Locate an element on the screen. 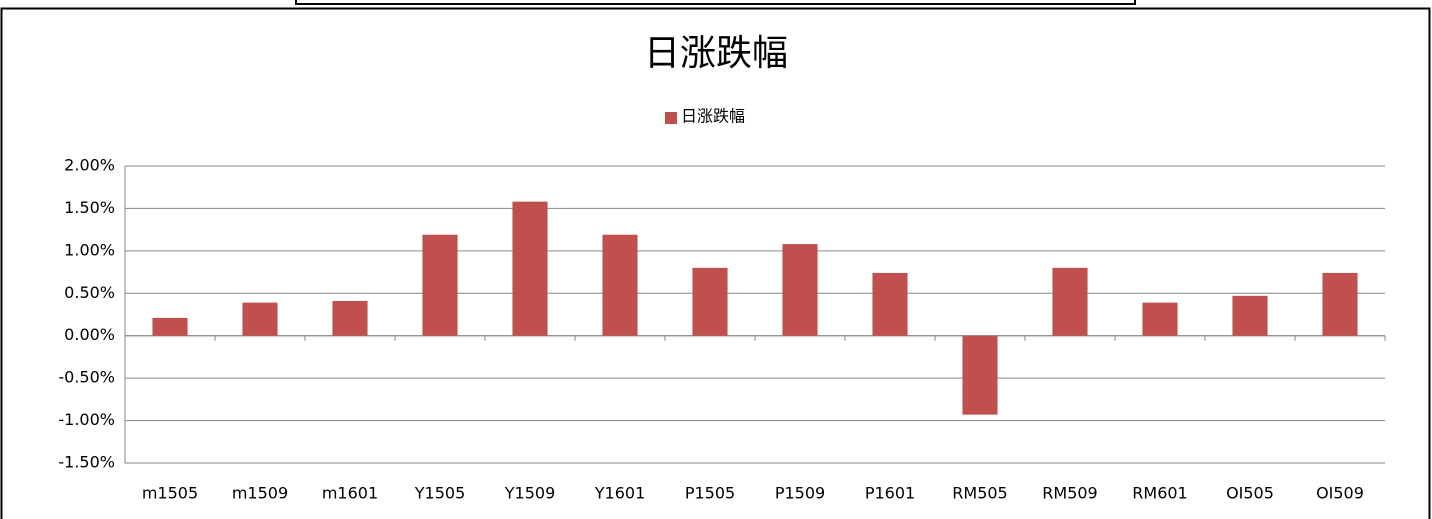  chart-title: 日涨跌幅 is located at coordinates (716, 53).